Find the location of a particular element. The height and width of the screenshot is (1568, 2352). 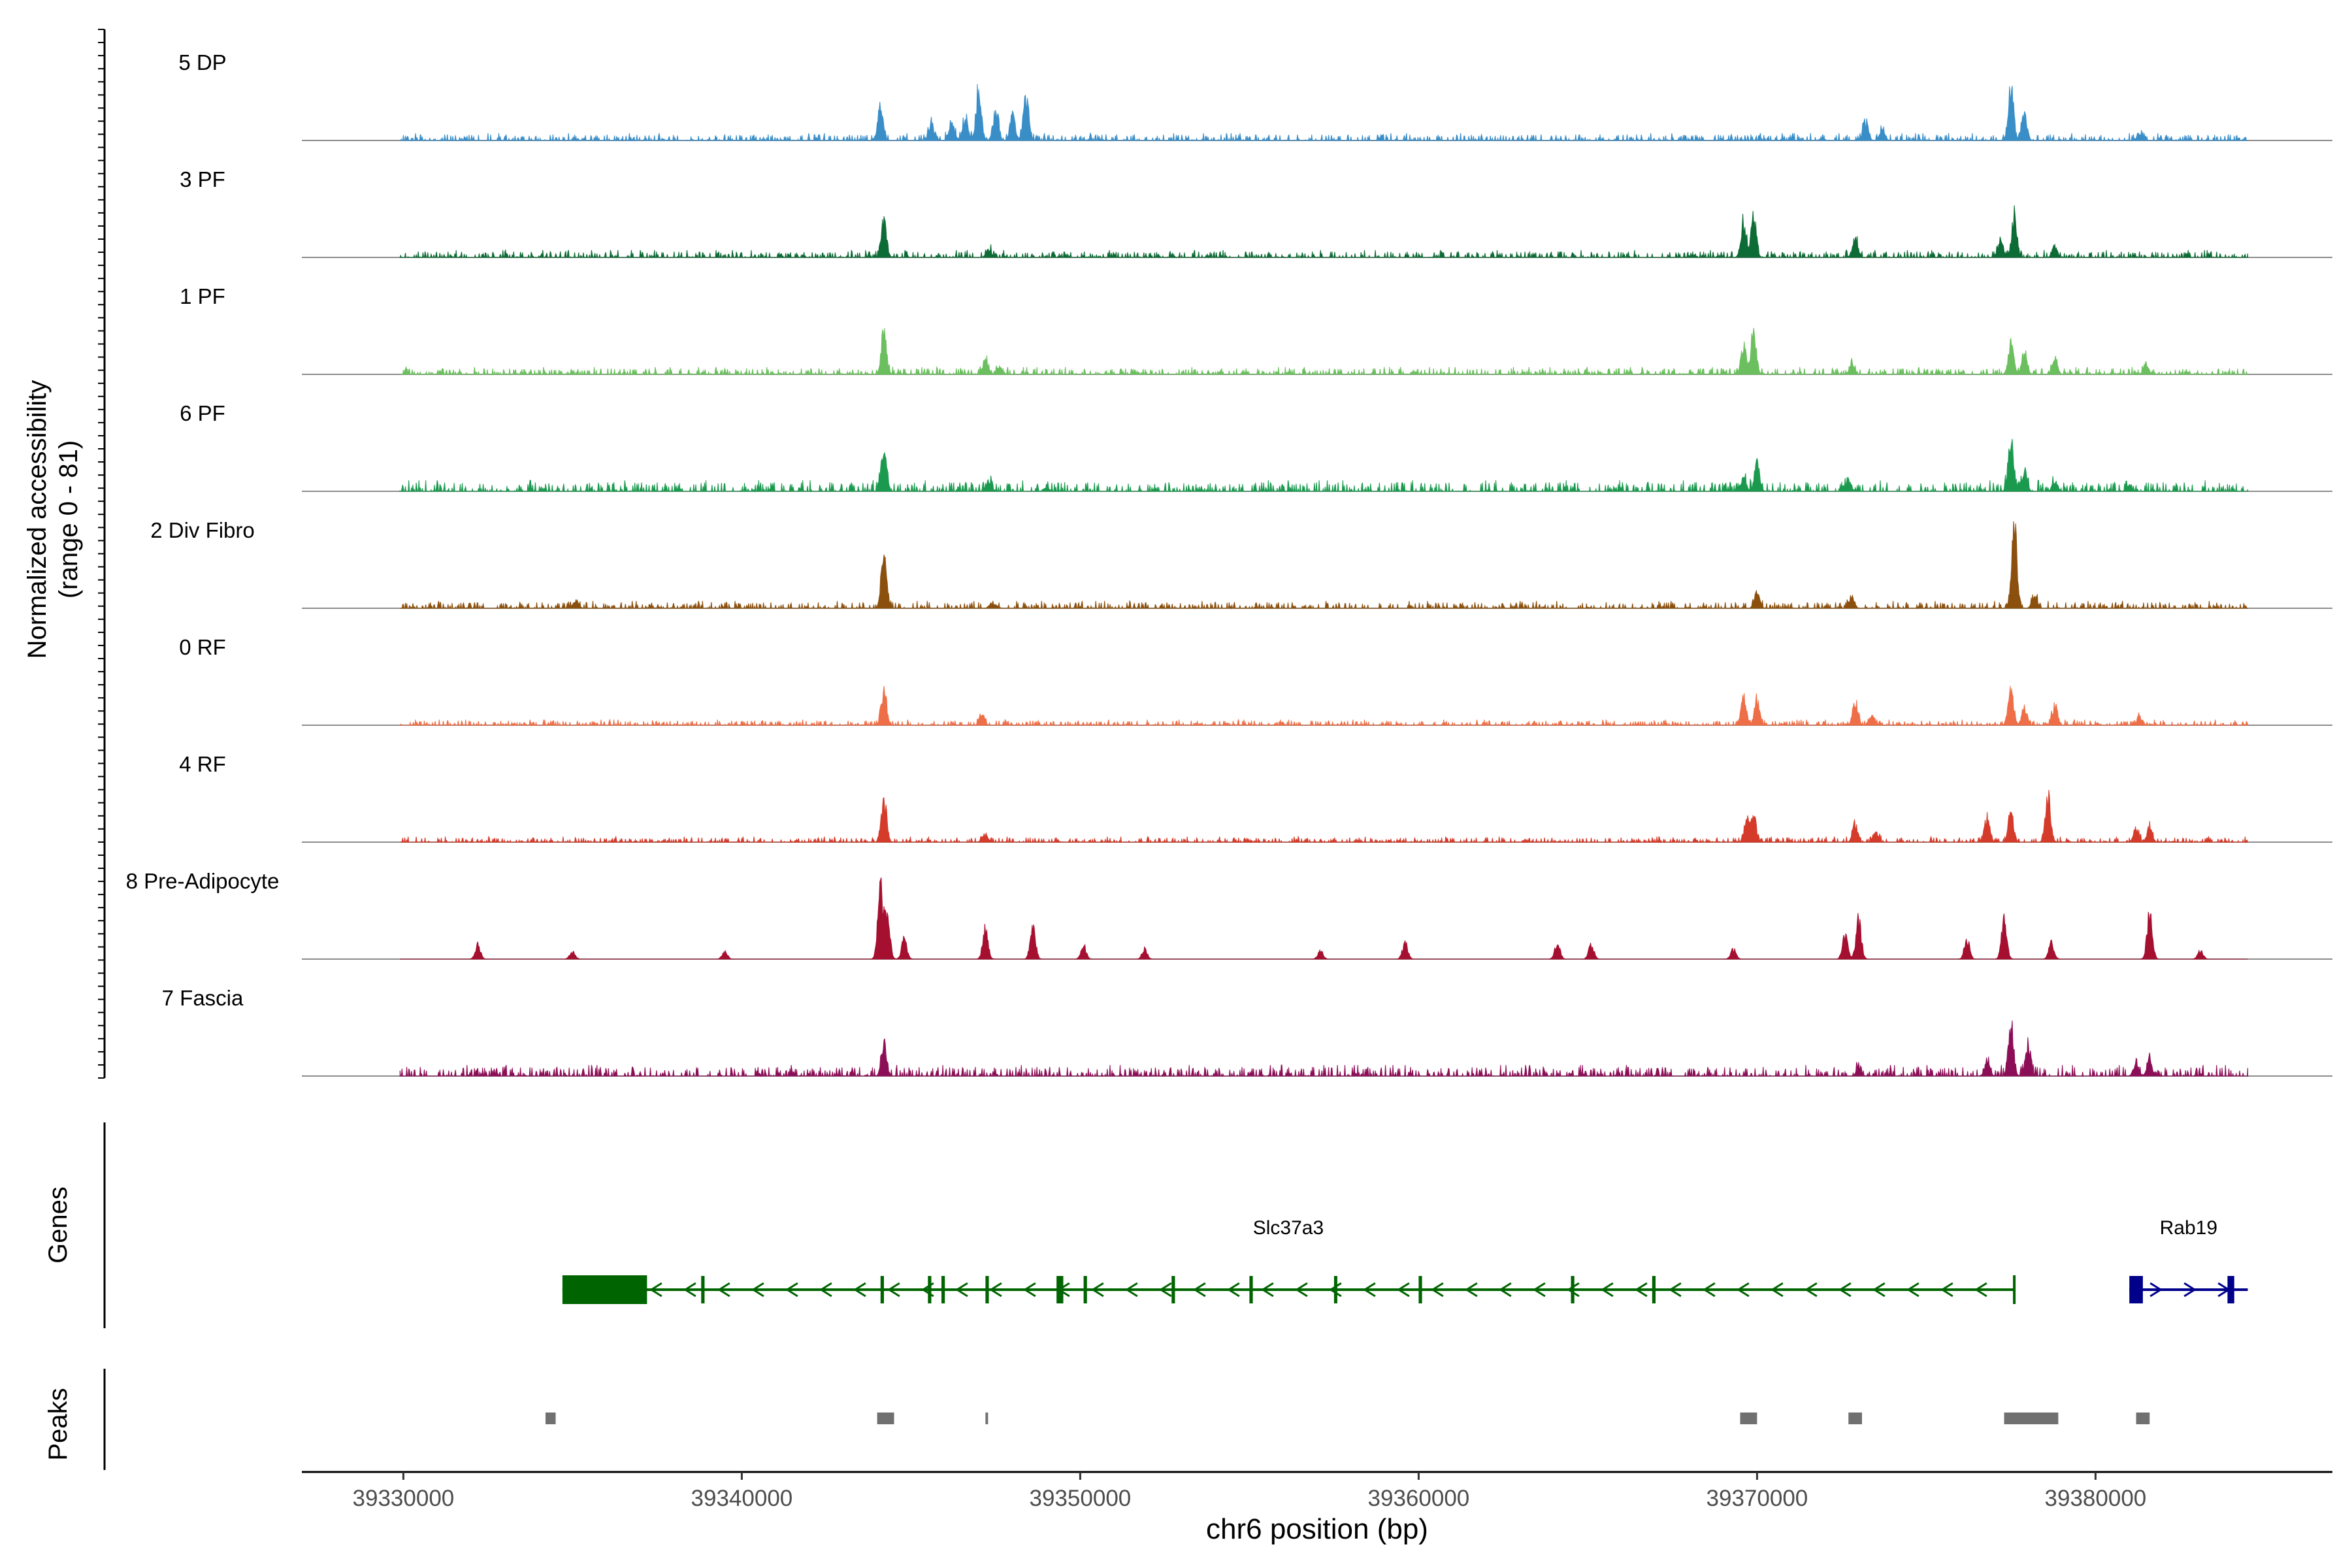

gene-model: Slc37a3 is located at coordinates (1289, 1260).